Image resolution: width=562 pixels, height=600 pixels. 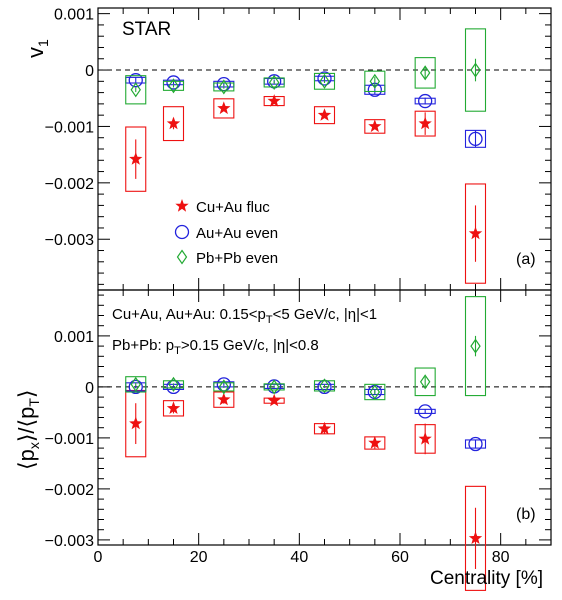 I want to click on x-tick-label: 0, so click(x=98, y=557).